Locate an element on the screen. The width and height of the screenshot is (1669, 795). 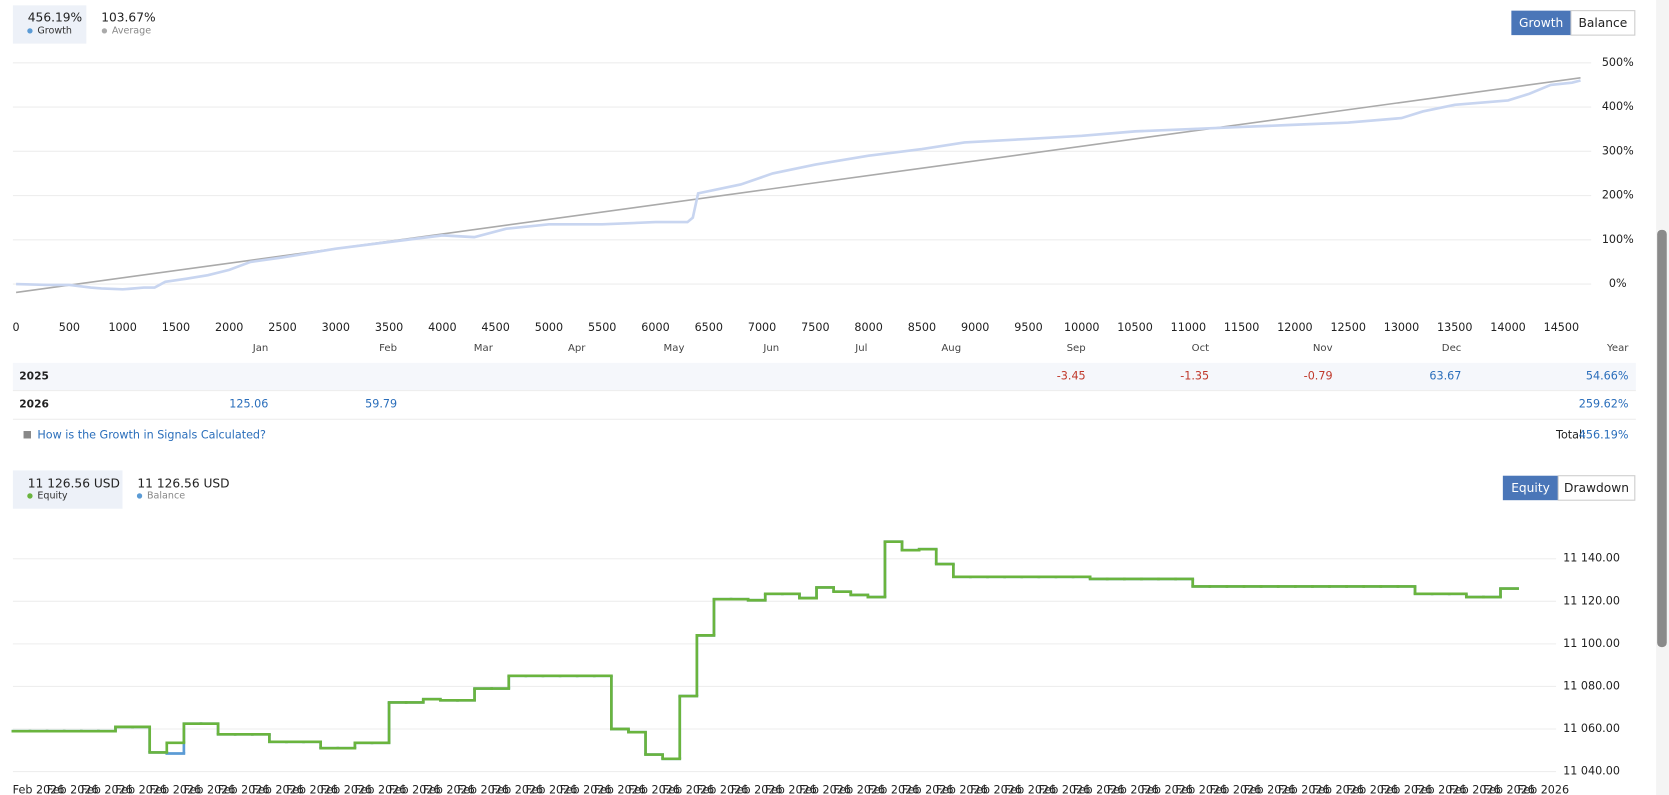
legend-label: Average is located at coordinates (131, 30).